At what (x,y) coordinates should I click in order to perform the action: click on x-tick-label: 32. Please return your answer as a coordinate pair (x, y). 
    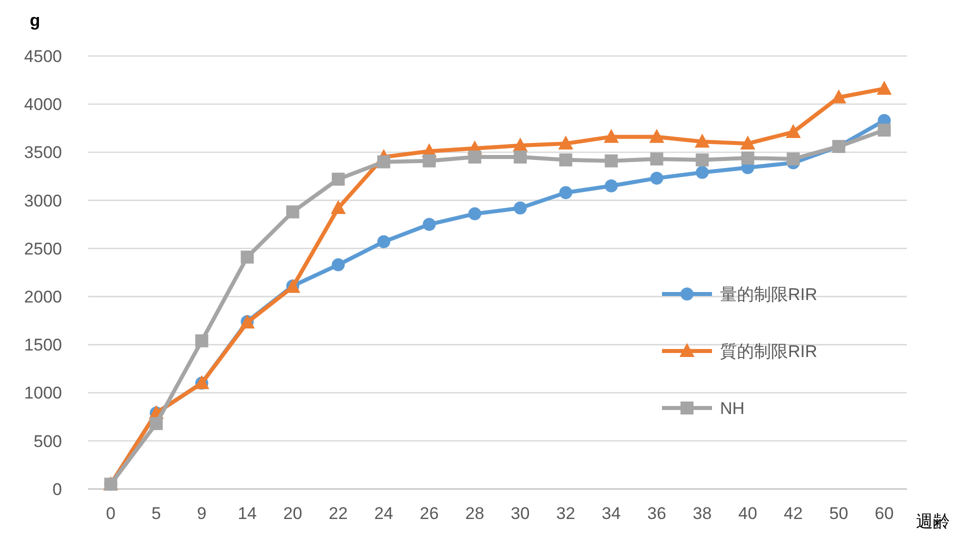
    Looking at the image, I should click on (566, 513).